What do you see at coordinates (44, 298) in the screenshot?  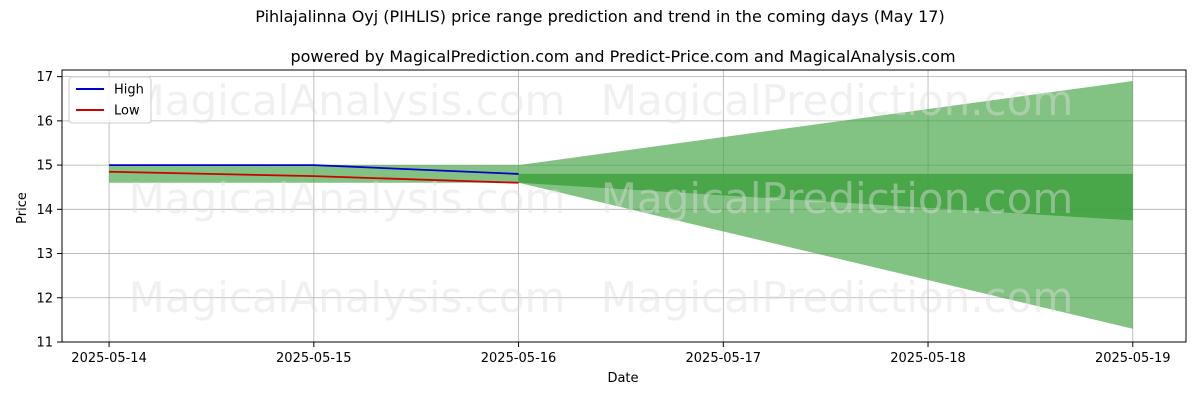 I see `y-tick-label: 12` at bounding box center [44, 298].